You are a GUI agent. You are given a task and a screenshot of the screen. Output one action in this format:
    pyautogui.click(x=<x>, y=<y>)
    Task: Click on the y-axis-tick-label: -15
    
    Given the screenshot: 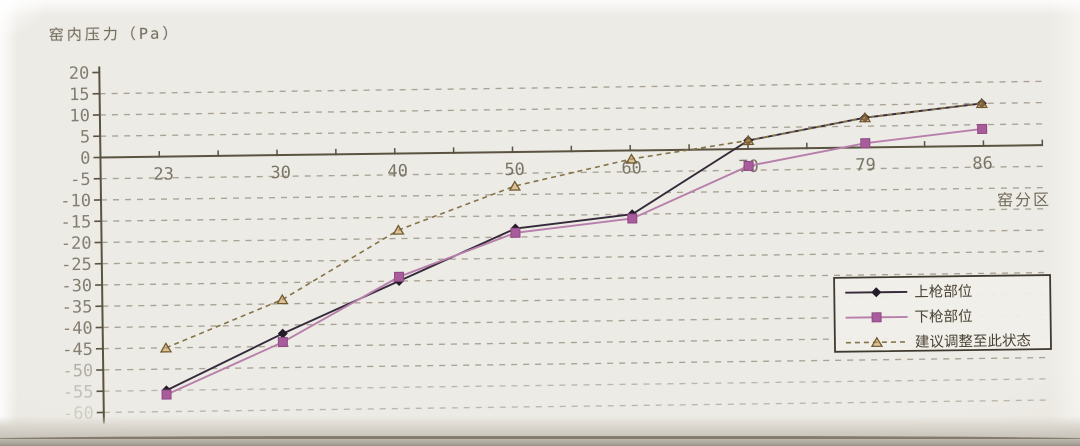 What is the action you would take?
    pyautogui.click(x=75, y=222)
    